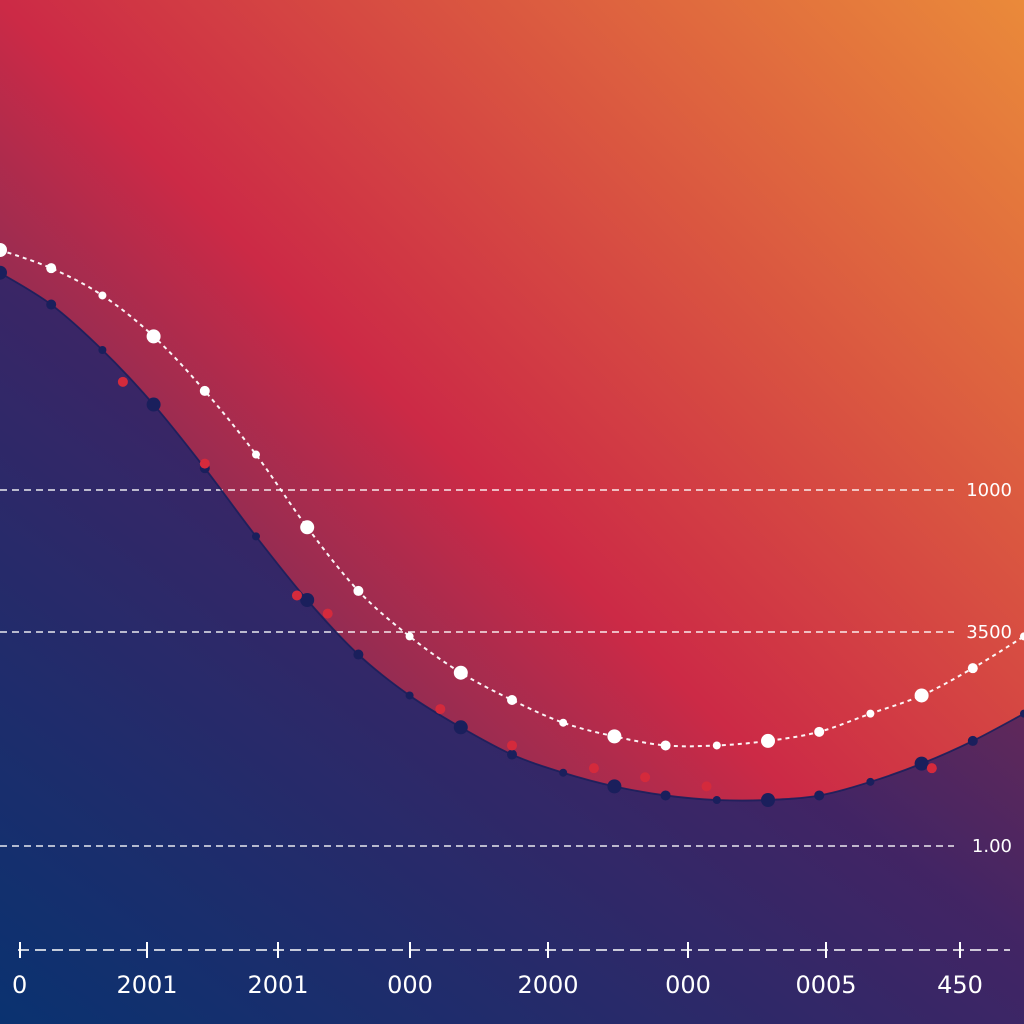 This screenshot has width=1024, height=1024. What do you see at coordinates (825, 985) in the screenshot?
I see `x-tick-label: 0005` at bounding box center [825, 985].